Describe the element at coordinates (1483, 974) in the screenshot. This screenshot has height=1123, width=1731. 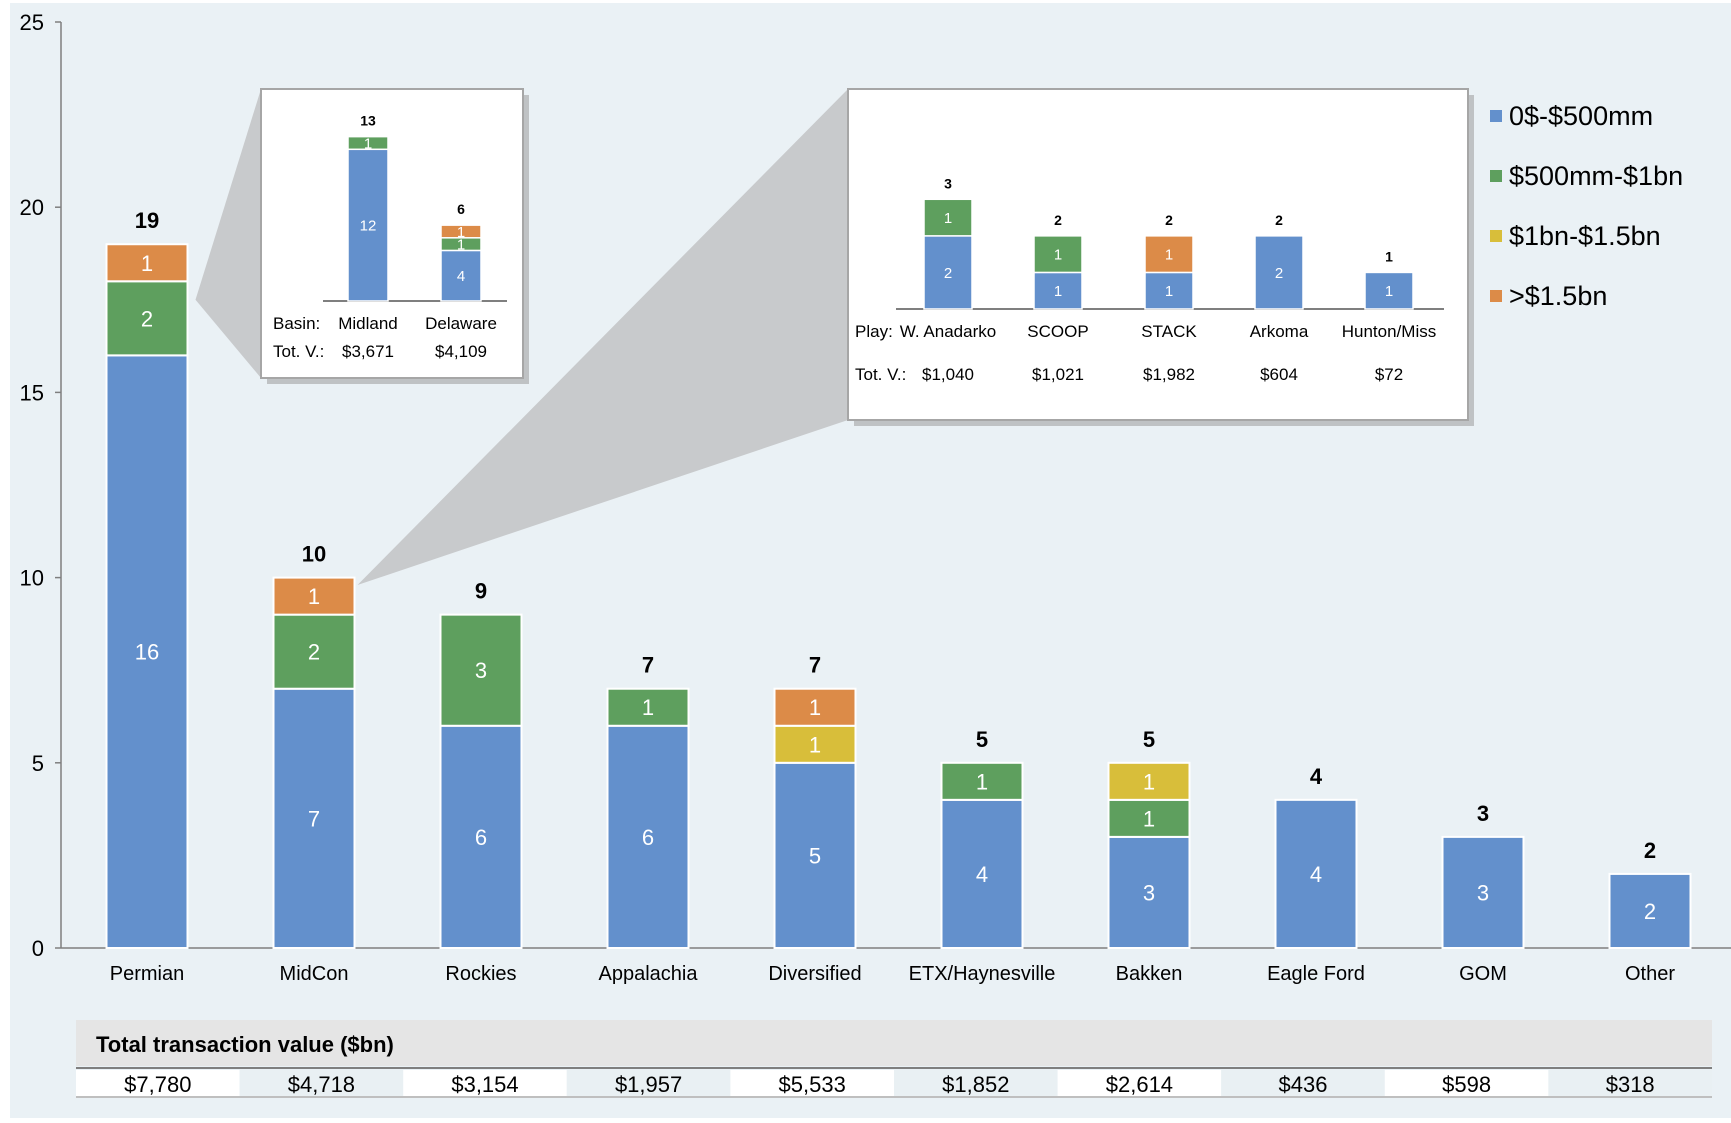
I see `x-tick-label: GOM` at that location.